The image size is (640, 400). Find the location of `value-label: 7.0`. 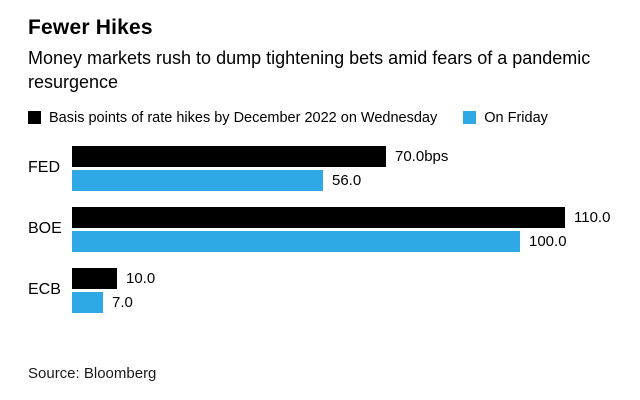

value-label: 7.0 is located at coordinates (122, 302).